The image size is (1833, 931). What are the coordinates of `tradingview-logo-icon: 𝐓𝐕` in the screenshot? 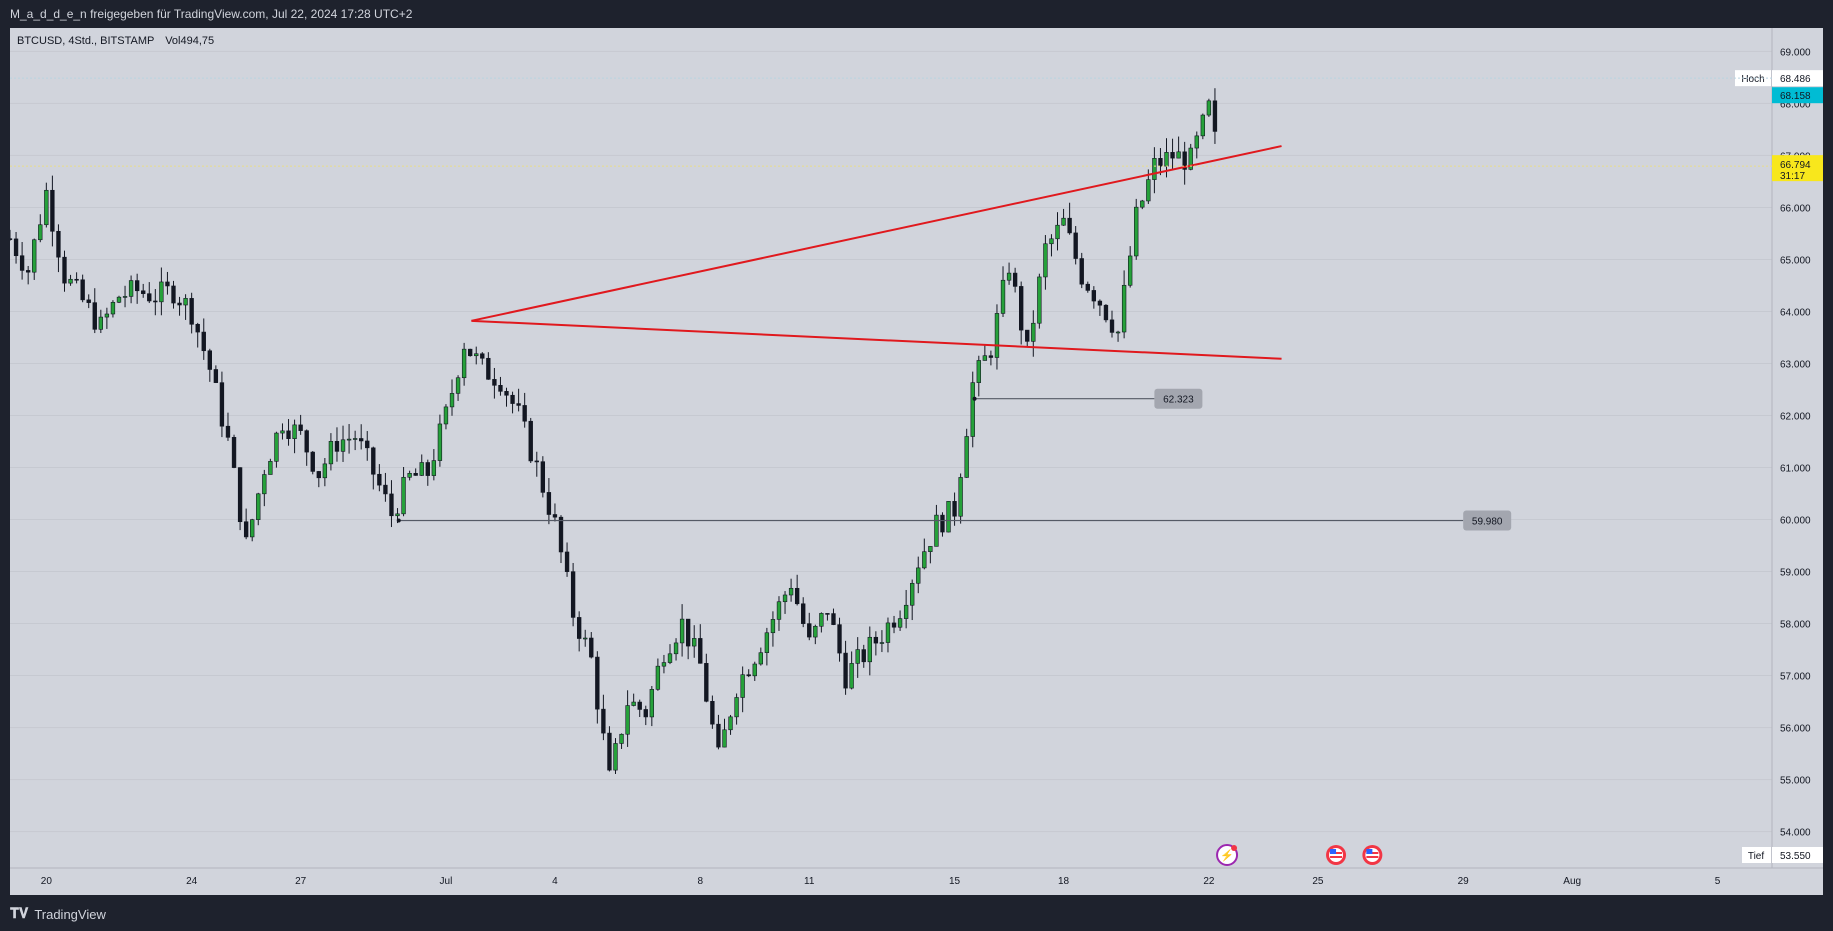 It's located at (19, 914).